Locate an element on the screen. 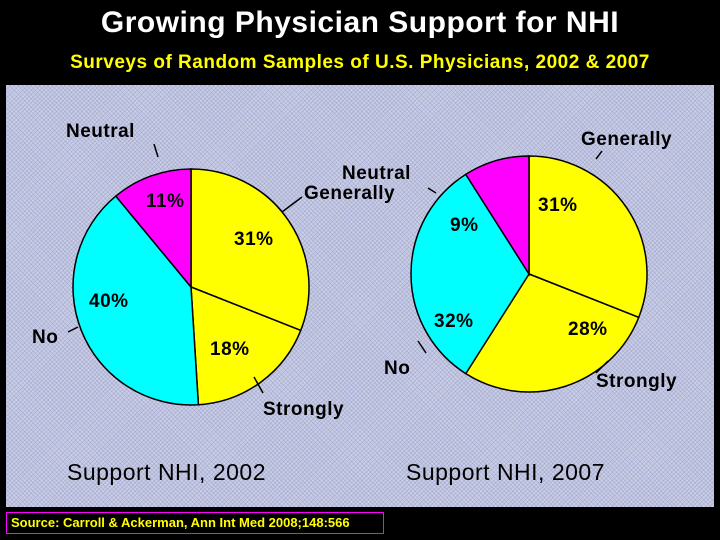  slice-label-neutral-2007: 9% is located at coordinates (464, 225).